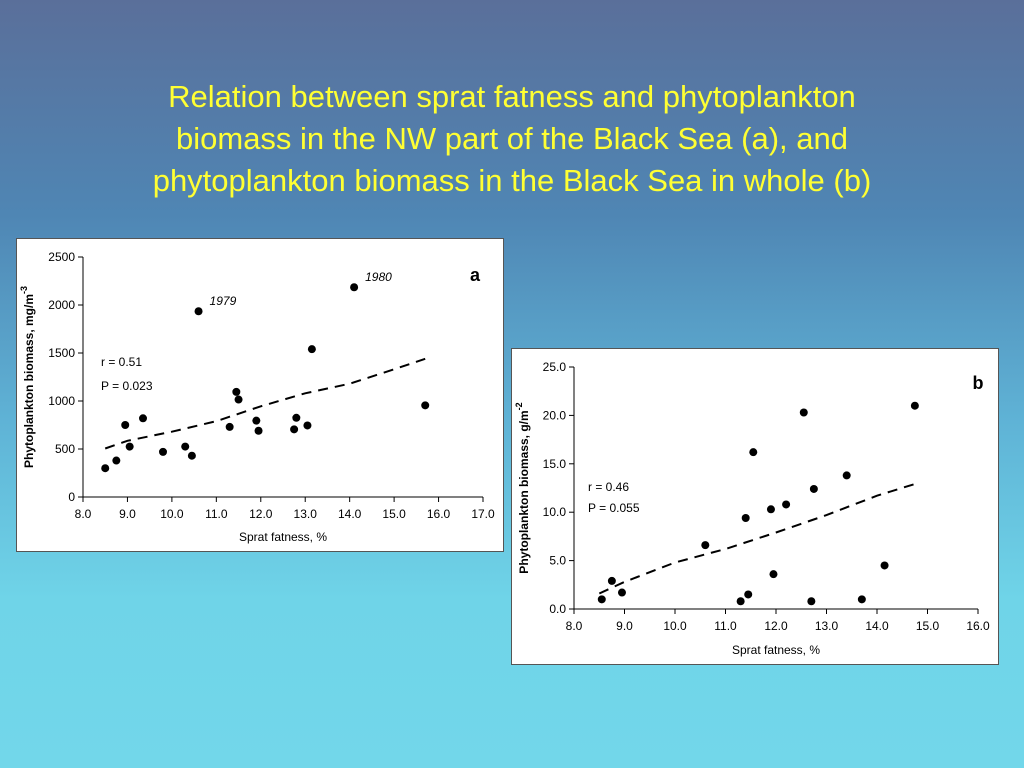 The height and width of the screenshot is (768, 1024). Describe the element at coordinates (524, 491) in the screenshot. I see `y-axis-label-text: Phytoplankton biomass, g/m` at that location.